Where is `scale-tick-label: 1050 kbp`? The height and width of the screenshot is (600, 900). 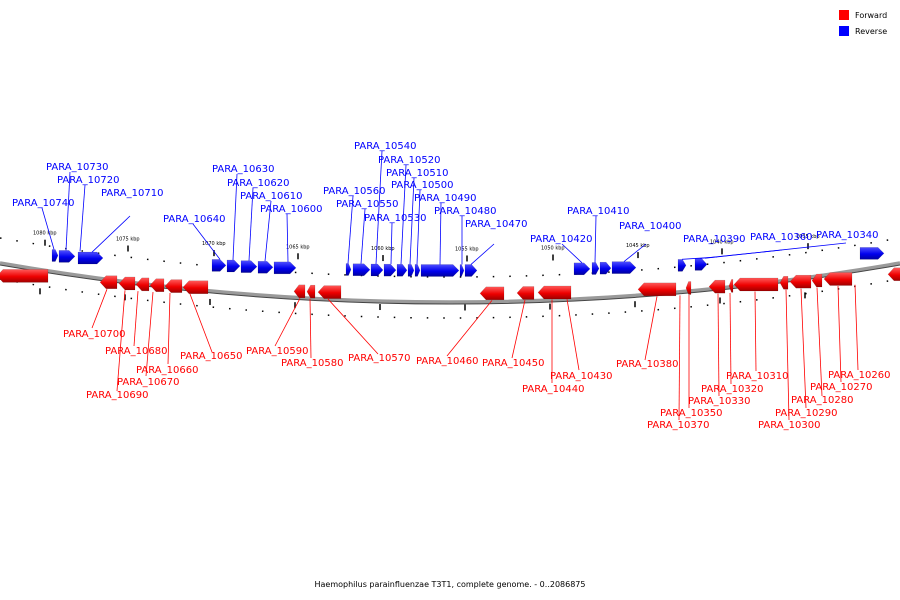
scale-tick-label: 1050 kbp is located at coordinates (553, 248).